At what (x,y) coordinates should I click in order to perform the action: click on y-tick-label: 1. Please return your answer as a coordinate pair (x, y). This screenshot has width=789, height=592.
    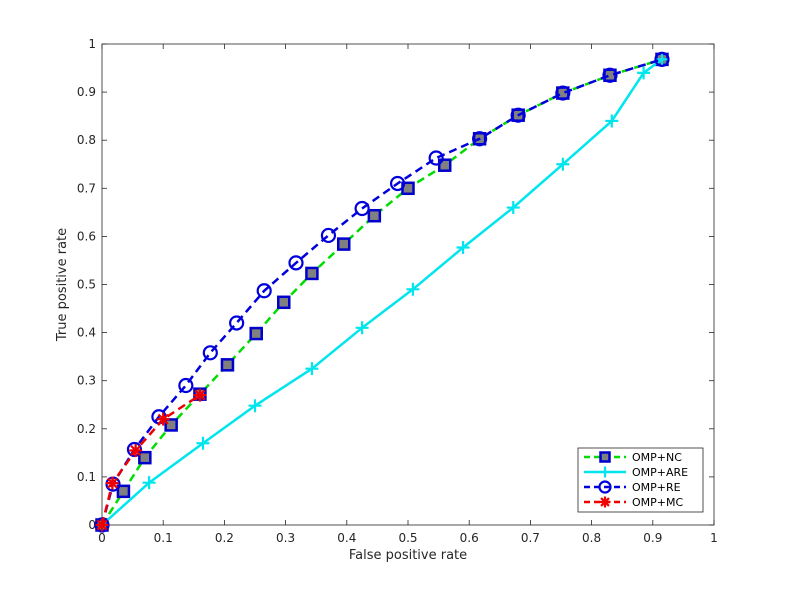
    Looking at the image, I should click on (92, 44).